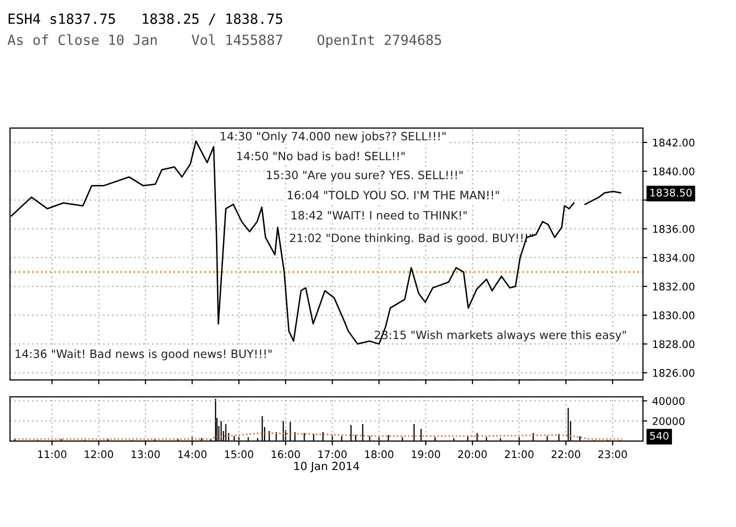 This screenshot has height=527, width=736. I want to click on y-tick-label: 40000, so click(668, 401).